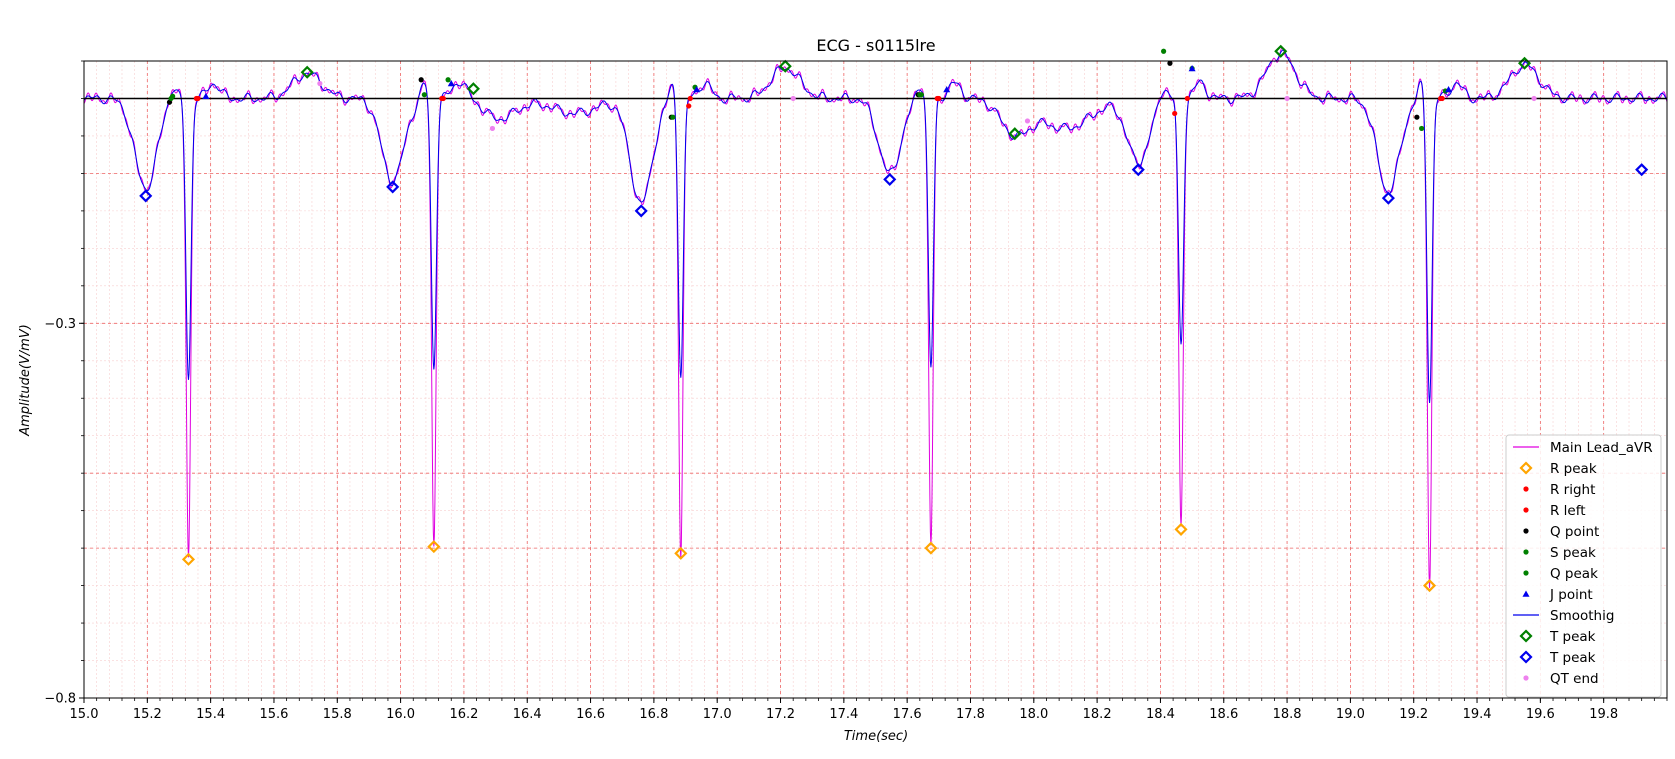 This screenshot has width=1675, height=759. Describe the element at coordinates (1574, 532) in the screenshot. I see `legend-label: Q point` at that location.